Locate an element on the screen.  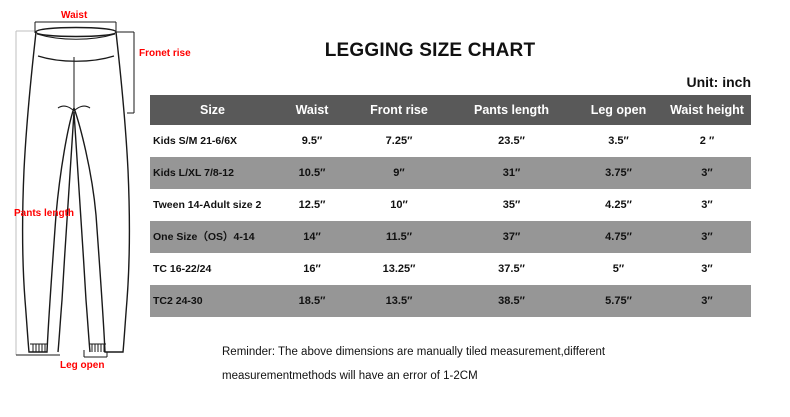
column-header-waist: Waist is located at coordinates (312, 110).